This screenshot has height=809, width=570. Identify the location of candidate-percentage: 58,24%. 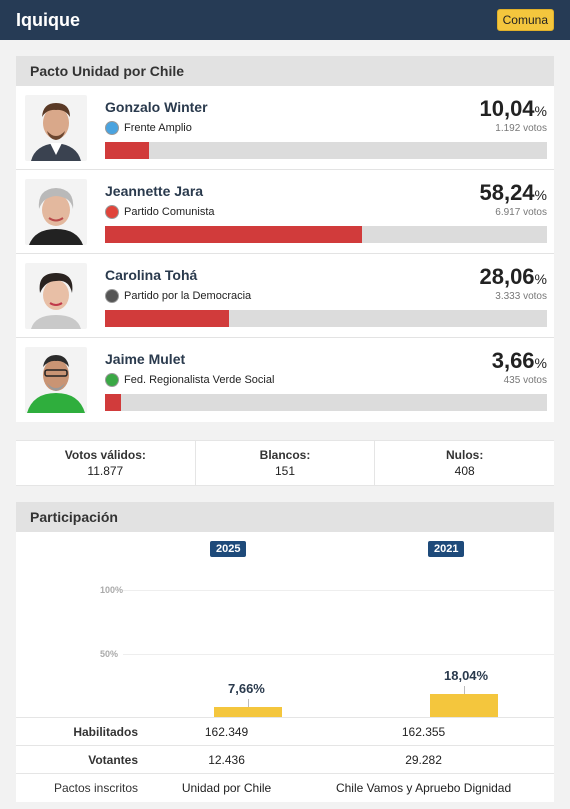
(513, 192).